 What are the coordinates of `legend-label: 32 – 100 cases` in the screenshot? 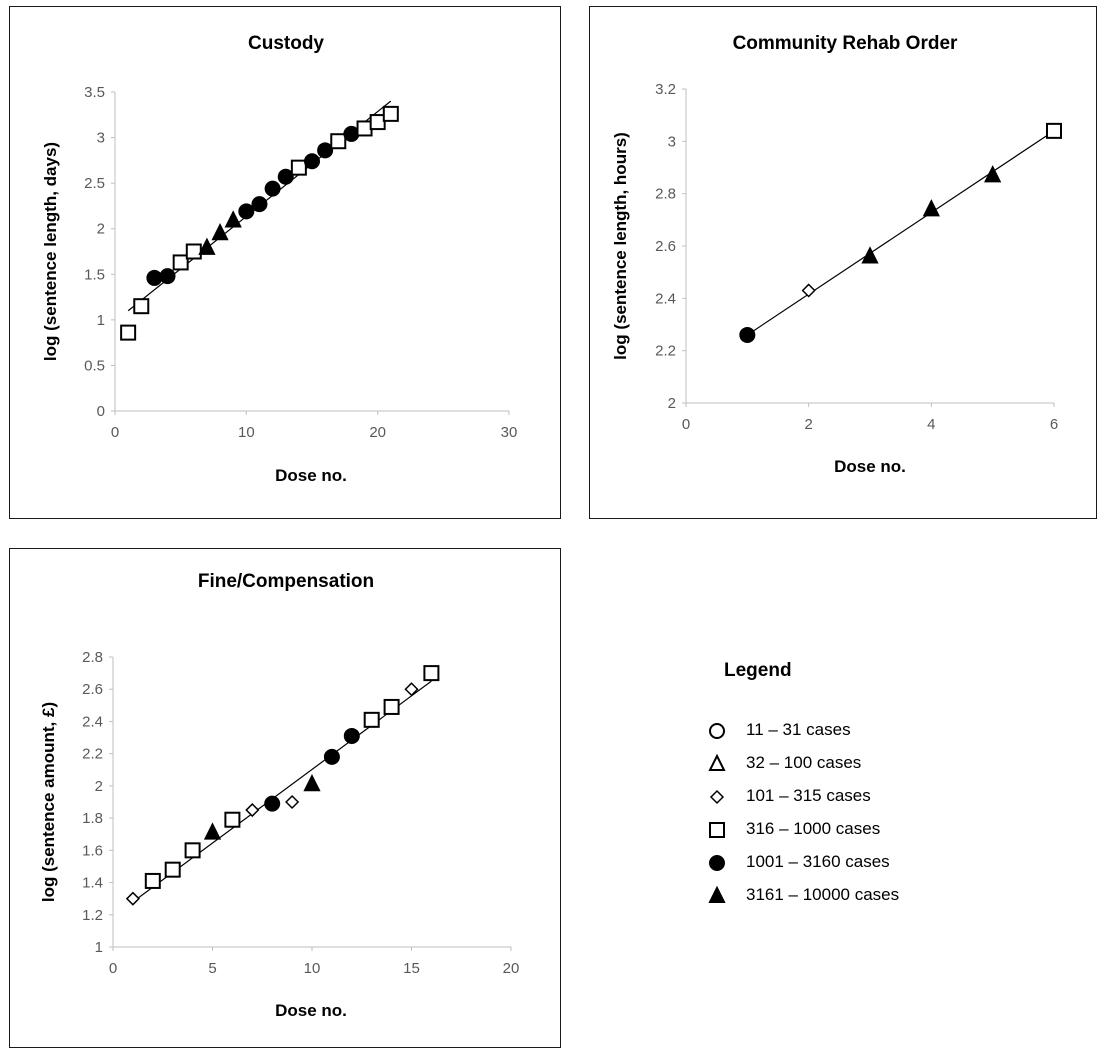 It's located at (804, 762).